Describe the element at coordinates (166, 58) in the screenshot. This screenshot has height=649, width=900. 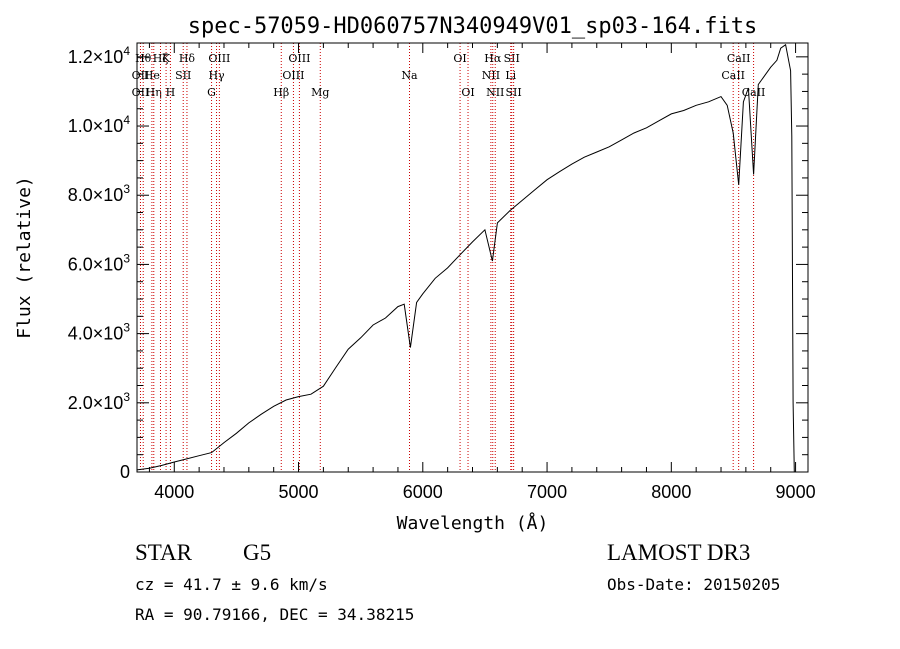
I see `line-label: K` at that location.